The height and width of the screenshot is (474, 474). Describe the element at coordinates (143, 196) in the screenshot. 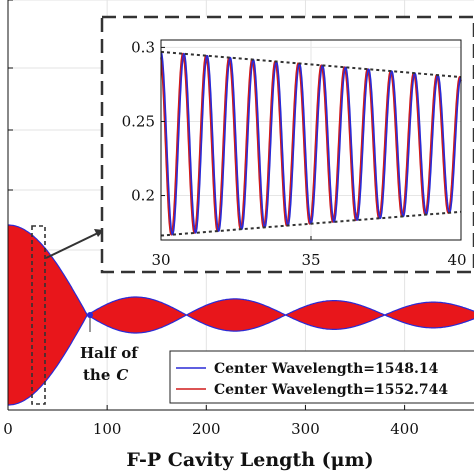

I see `inset-y-tick-label: 0.2` at that location.